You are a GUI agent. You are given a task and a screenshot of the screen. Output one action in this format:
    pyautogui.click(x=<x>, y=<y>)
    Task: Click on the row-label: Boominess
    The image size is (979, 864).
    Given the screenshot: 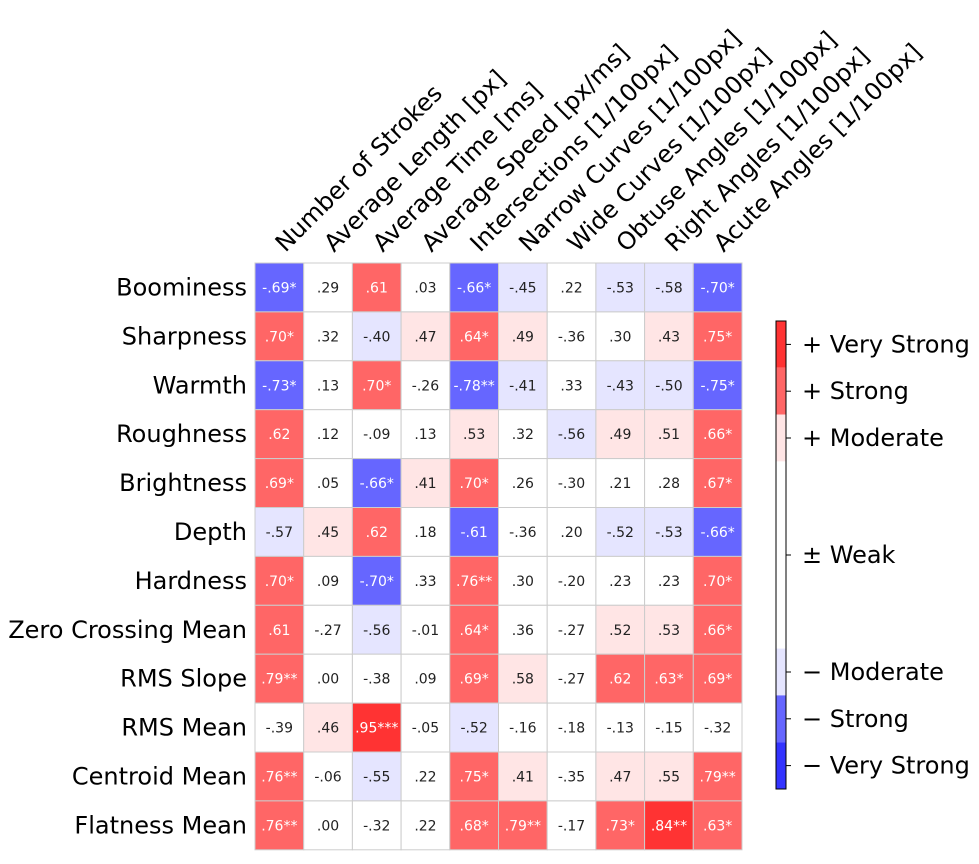 What is the action you would take?
    pyautogui.click(x=181, y=287)
    